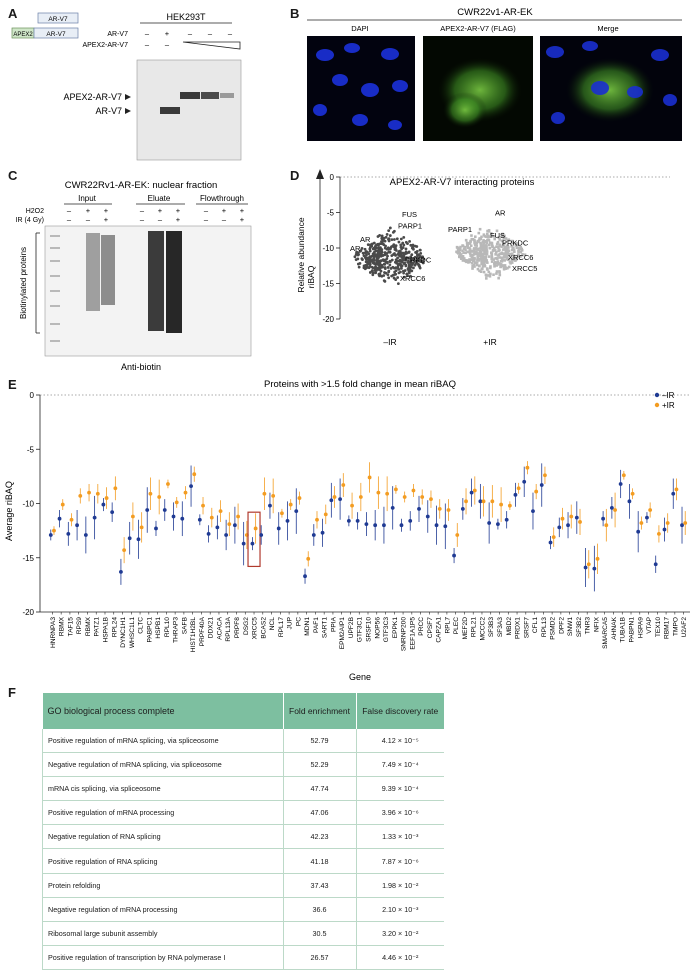 This screenshot has width=700, height=970. What do you see at coordinates (92, 97) in the screenshot?
I see `band-label-apex2arv7: APEX2-AR-V7` at bounding box center [92, 97].